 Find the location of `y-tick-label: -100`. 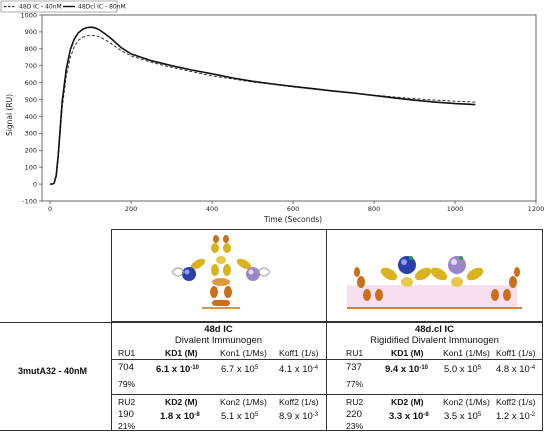

y-tick-label: -100 is located at coordinates (29, 201).